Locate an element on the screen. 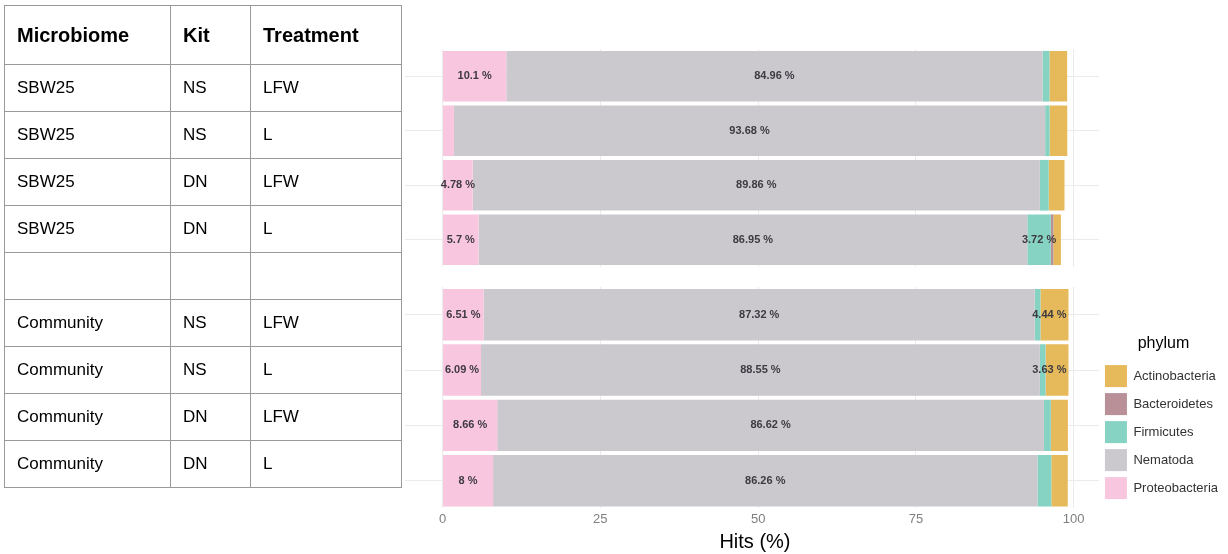 Image resolution: width=1228 pixels, height=554 pixels. data-label: 6.51 % is located at coordinates (463, 313).